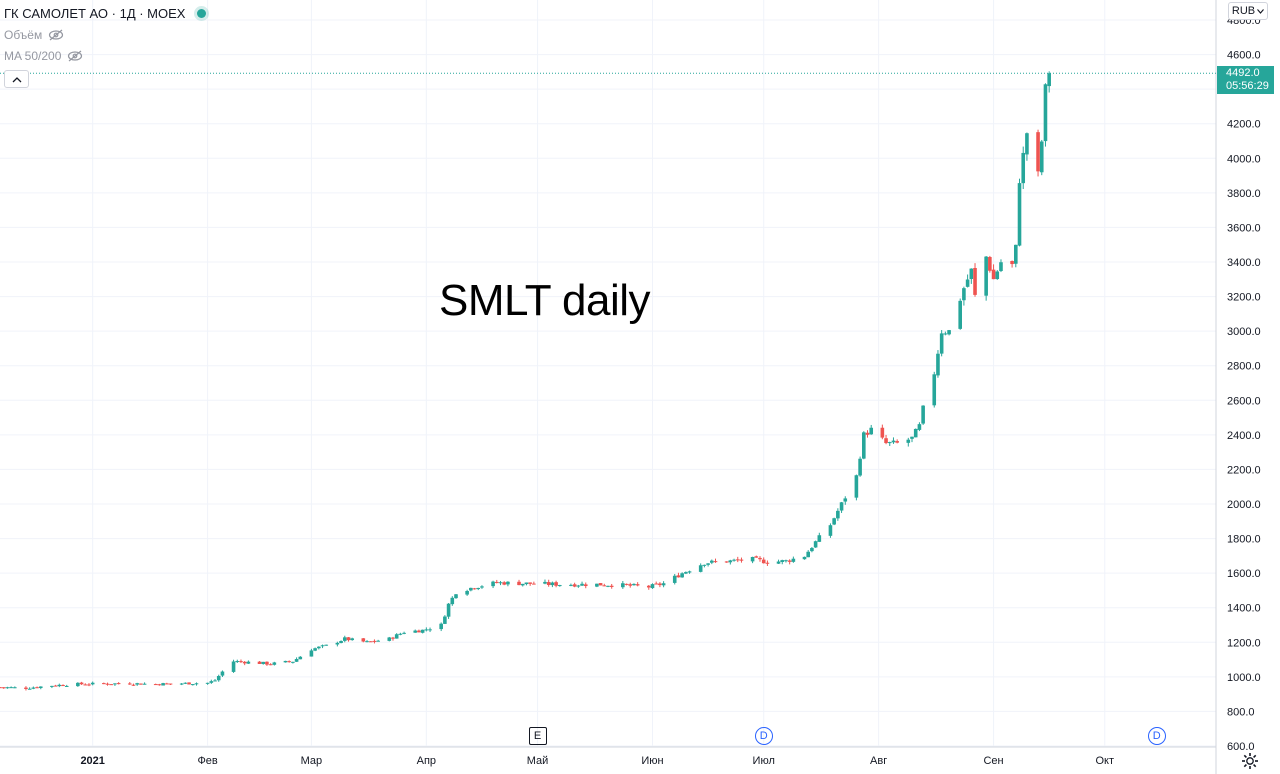 This screenshot has height=774, width=1280. I want to click on y-tick-label: 2000.0, so click(1244, 505).